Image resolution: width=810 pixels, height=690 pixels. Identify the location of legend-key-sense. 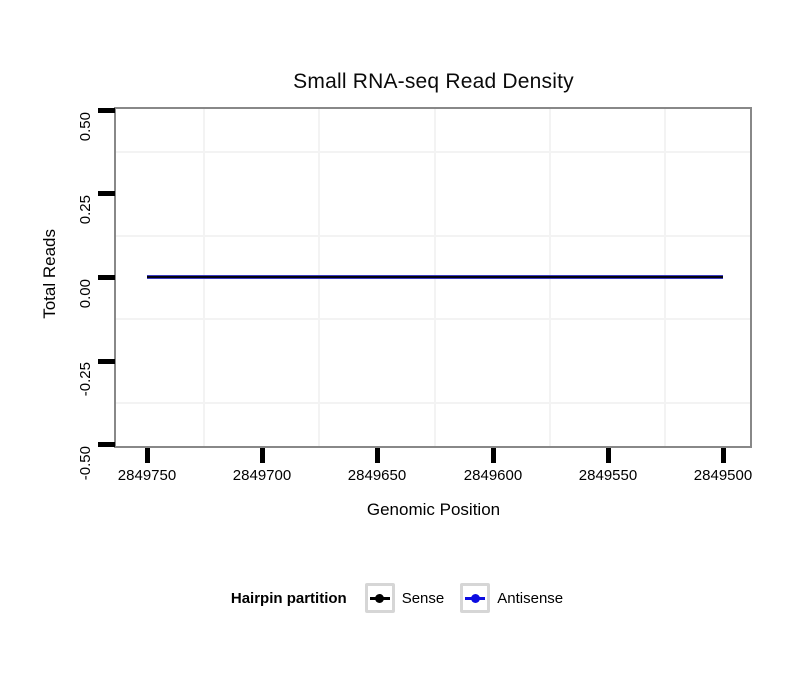
(379, 598).